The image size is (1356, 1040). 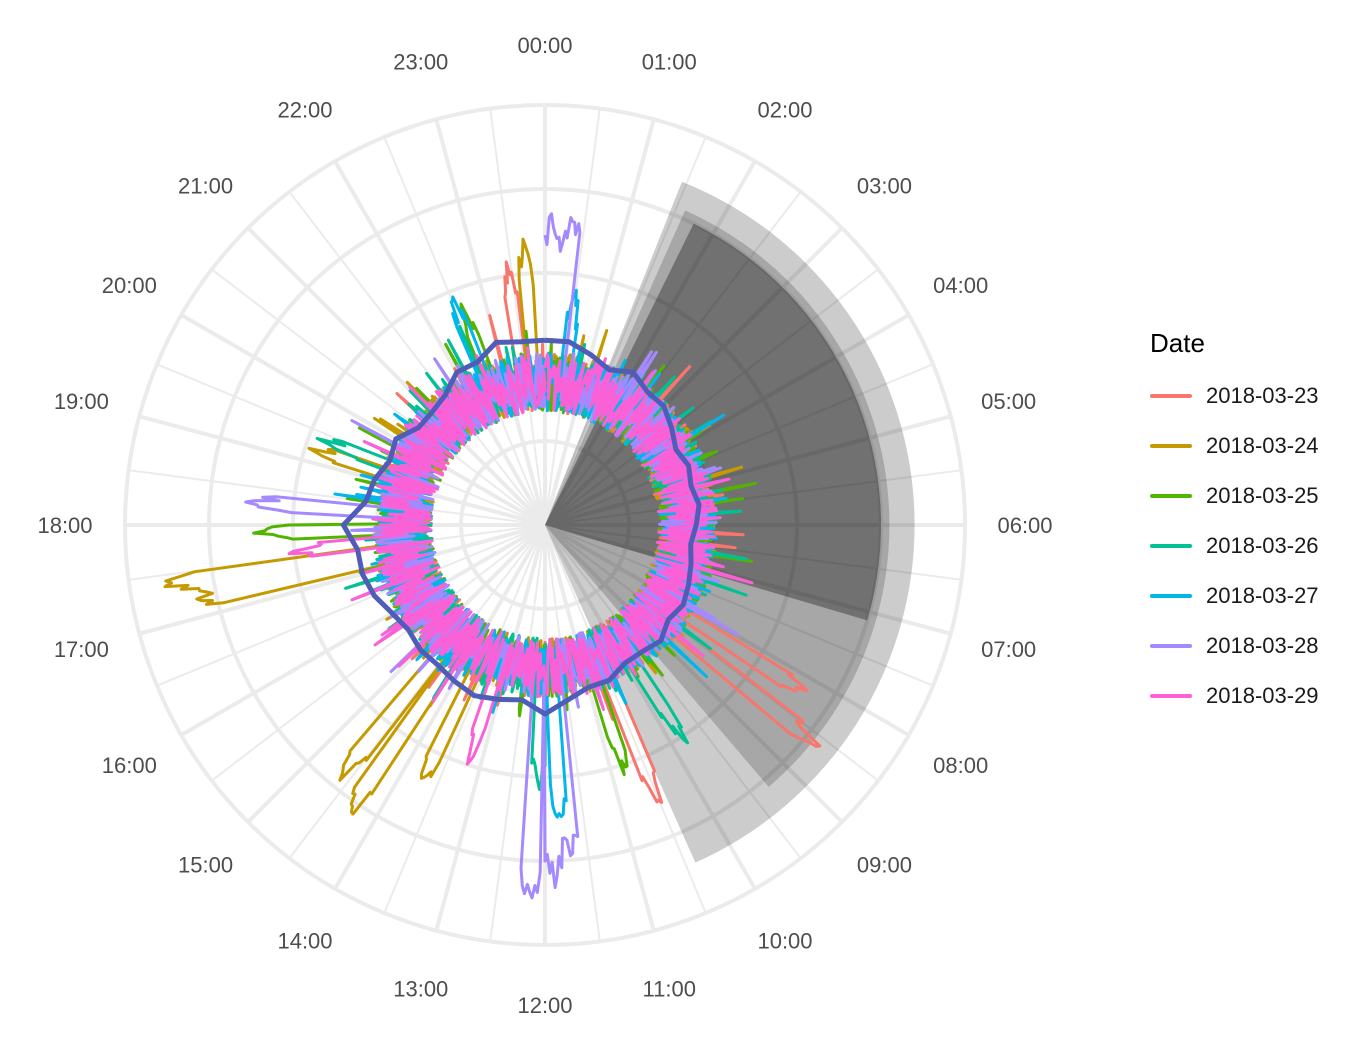 I want to click on tick-label: 10:00, so click(x=784, y=941).